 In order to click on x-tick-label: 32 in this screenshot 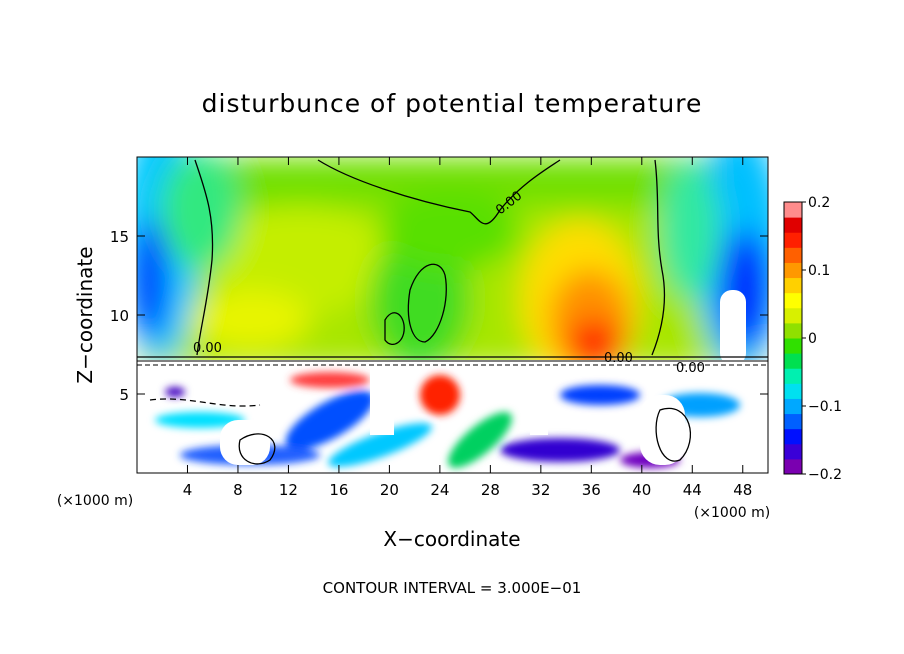, I will do `click(540, 490)`.